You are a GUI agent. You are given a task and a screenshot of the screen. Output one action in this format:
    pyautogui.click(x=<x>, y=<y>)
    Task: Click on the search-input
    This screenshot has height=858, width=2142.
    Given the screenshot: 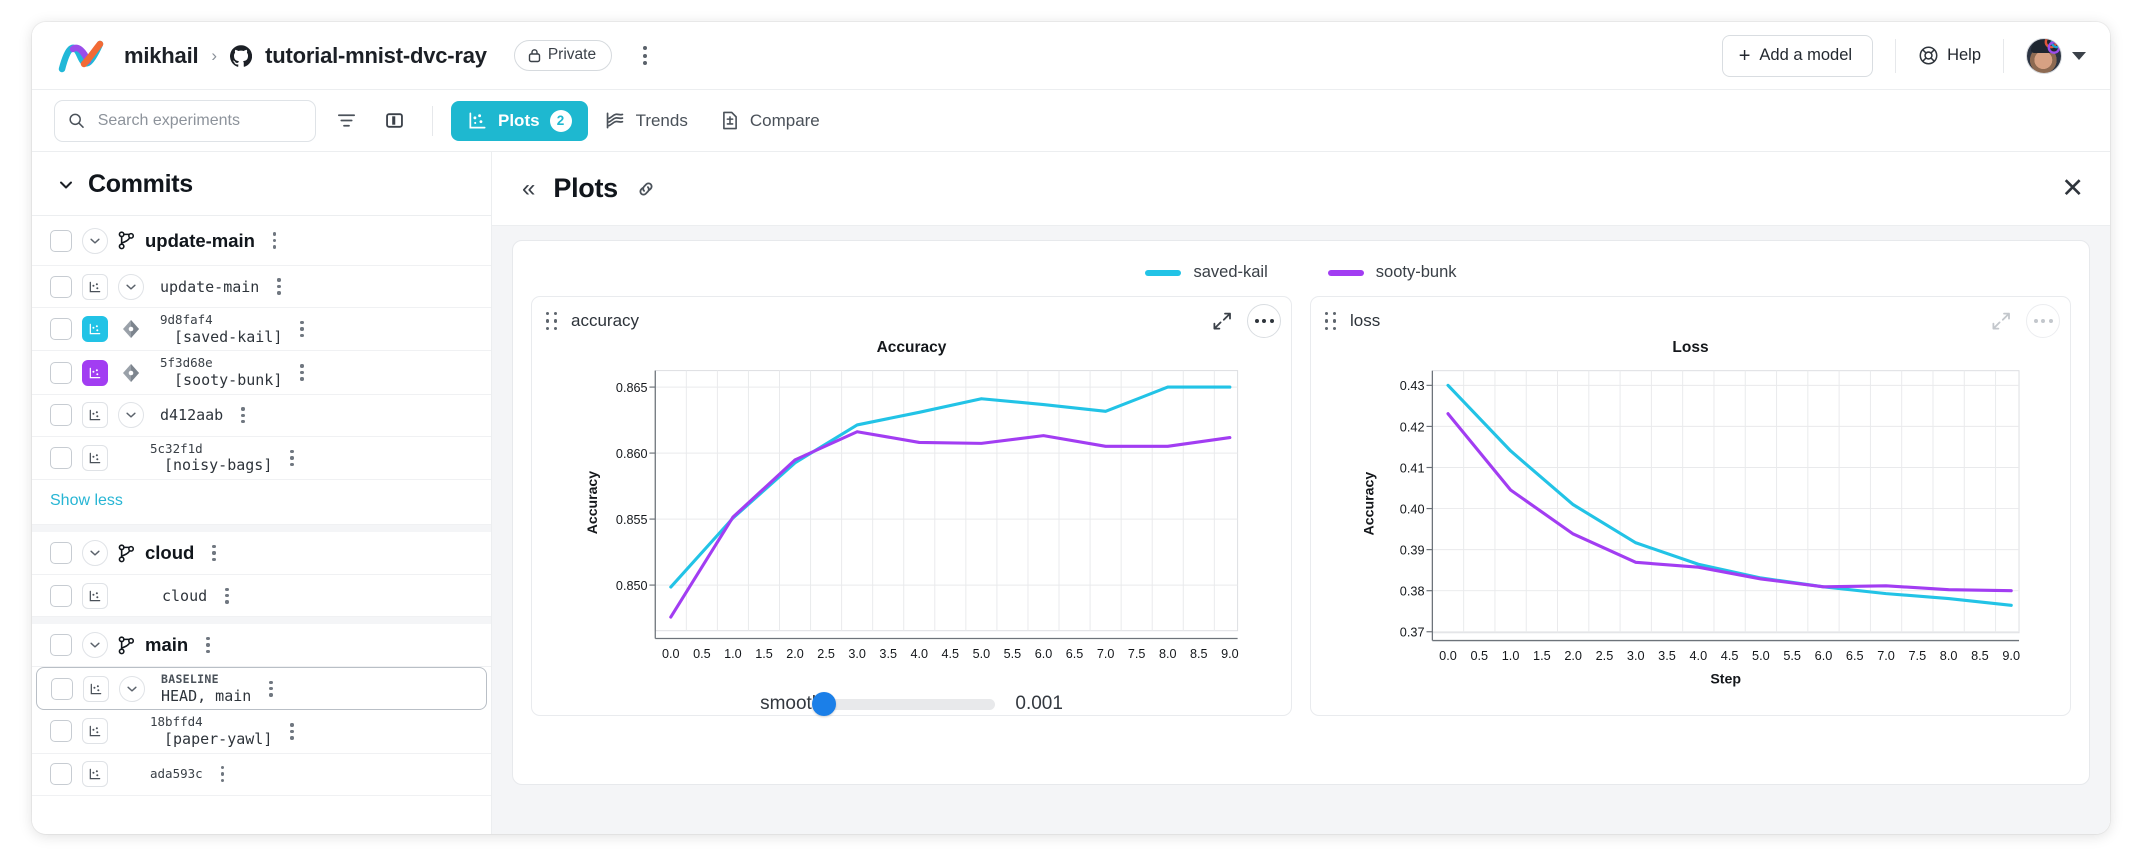 What is the action you would take?
    pyautogui.click(x=198, y=120)
    